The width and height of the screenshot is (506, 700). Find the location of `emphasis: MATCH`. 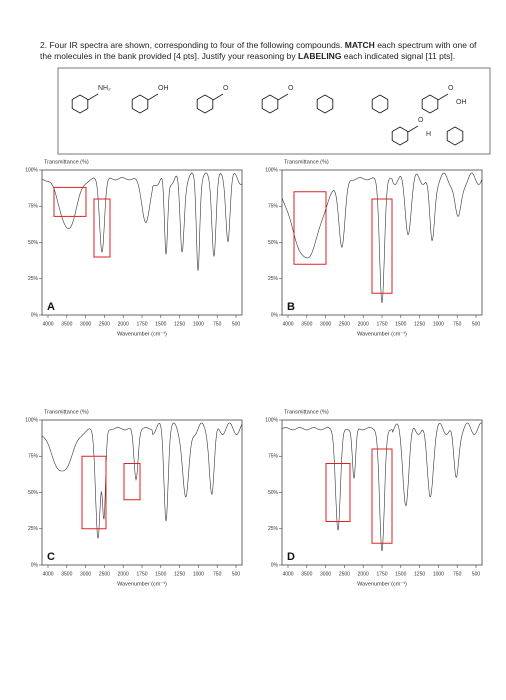

emphasis: MATCH is located at coordinates (359, 45).